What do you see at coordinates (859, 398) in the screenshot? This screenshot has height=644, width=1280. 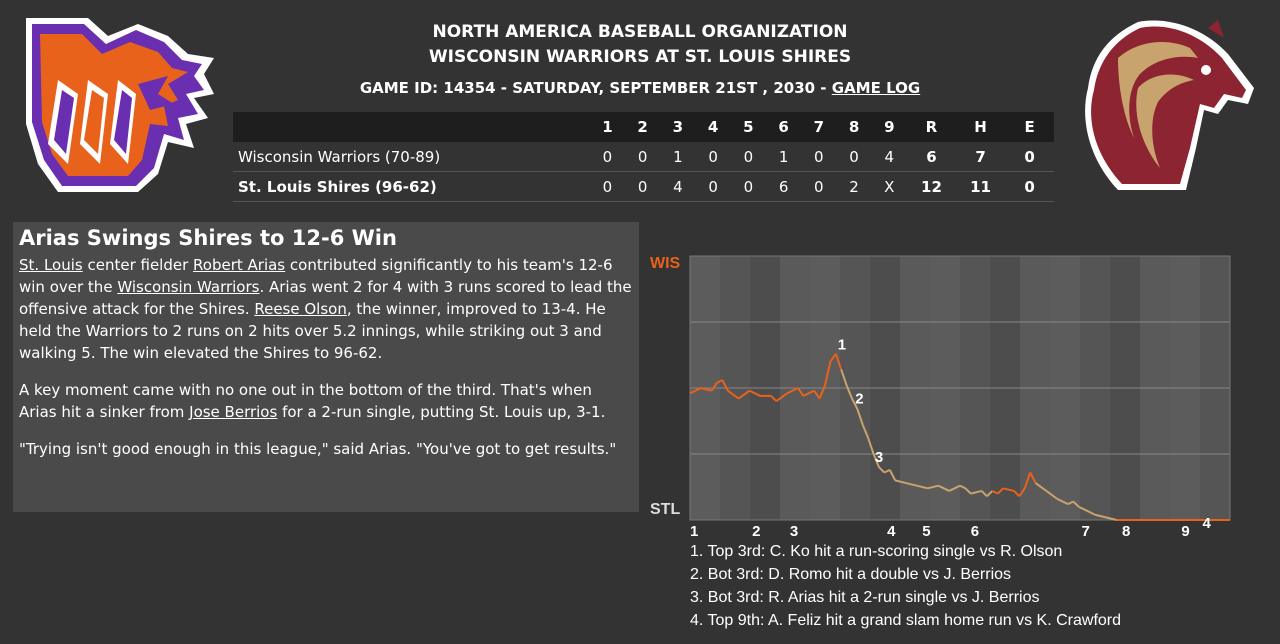 I see `event-marker: 2` at bounding box center [859, 398].